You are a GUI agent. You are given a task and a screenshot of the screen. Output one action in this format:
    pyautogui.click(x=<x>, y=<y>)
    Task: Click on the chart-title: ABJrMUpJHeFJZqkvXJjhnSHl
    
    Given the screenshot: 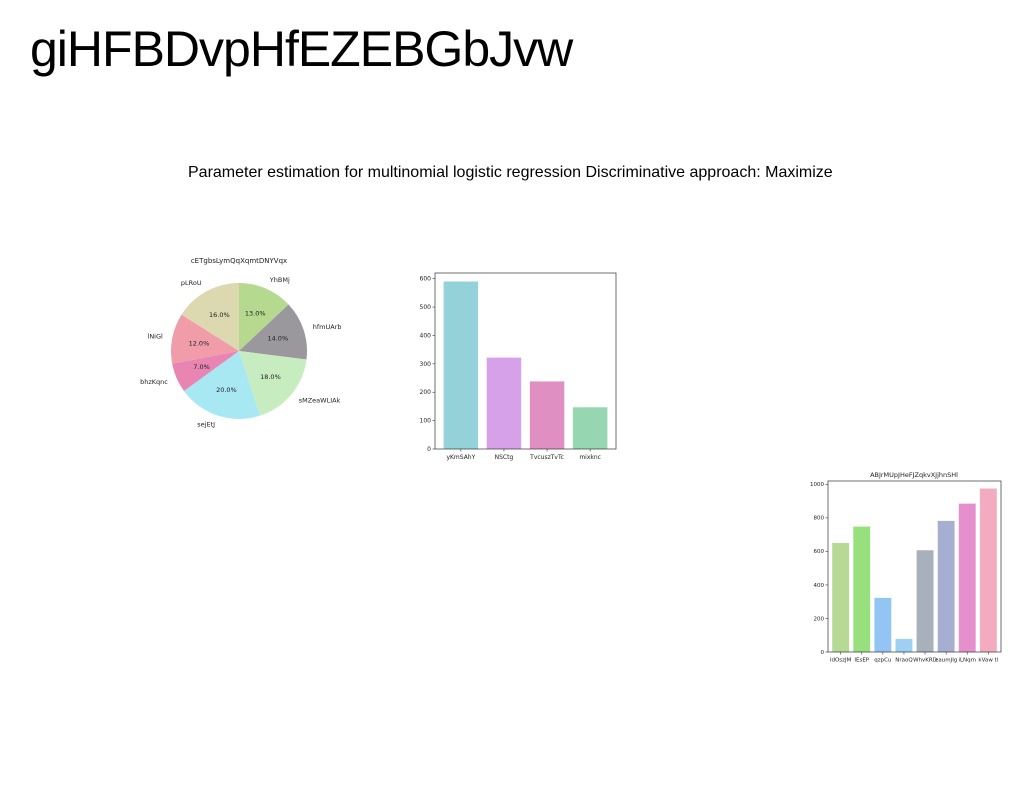 What is the action you would take?
    pyautogui.click(x=914, y=475)
    